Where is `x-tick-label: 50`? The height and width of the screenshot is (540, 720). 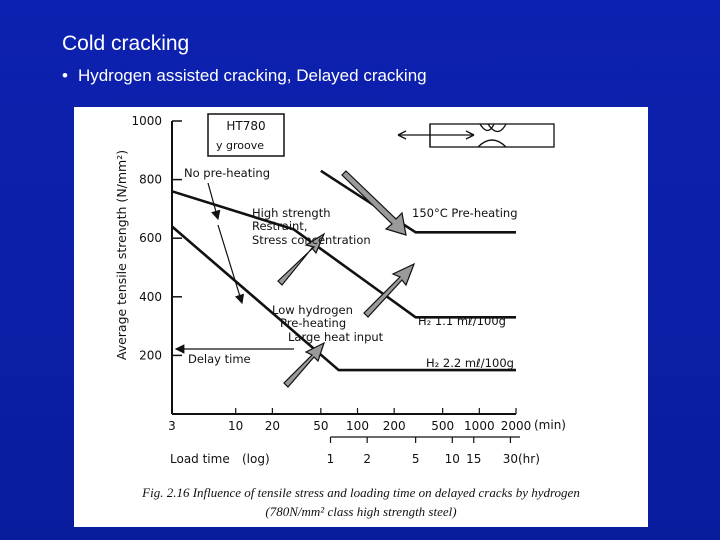
x-tick-label: 50 is located at coordinates (320, 426).